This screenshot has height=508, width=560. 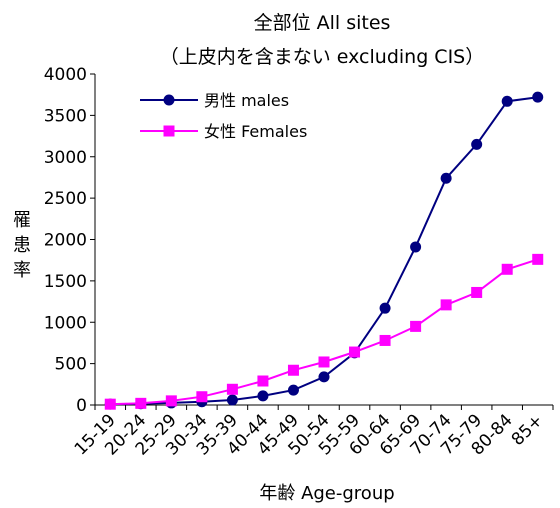 I want to click on x-axis-label: 年齢 Age-group, so click(x=326, y=493).